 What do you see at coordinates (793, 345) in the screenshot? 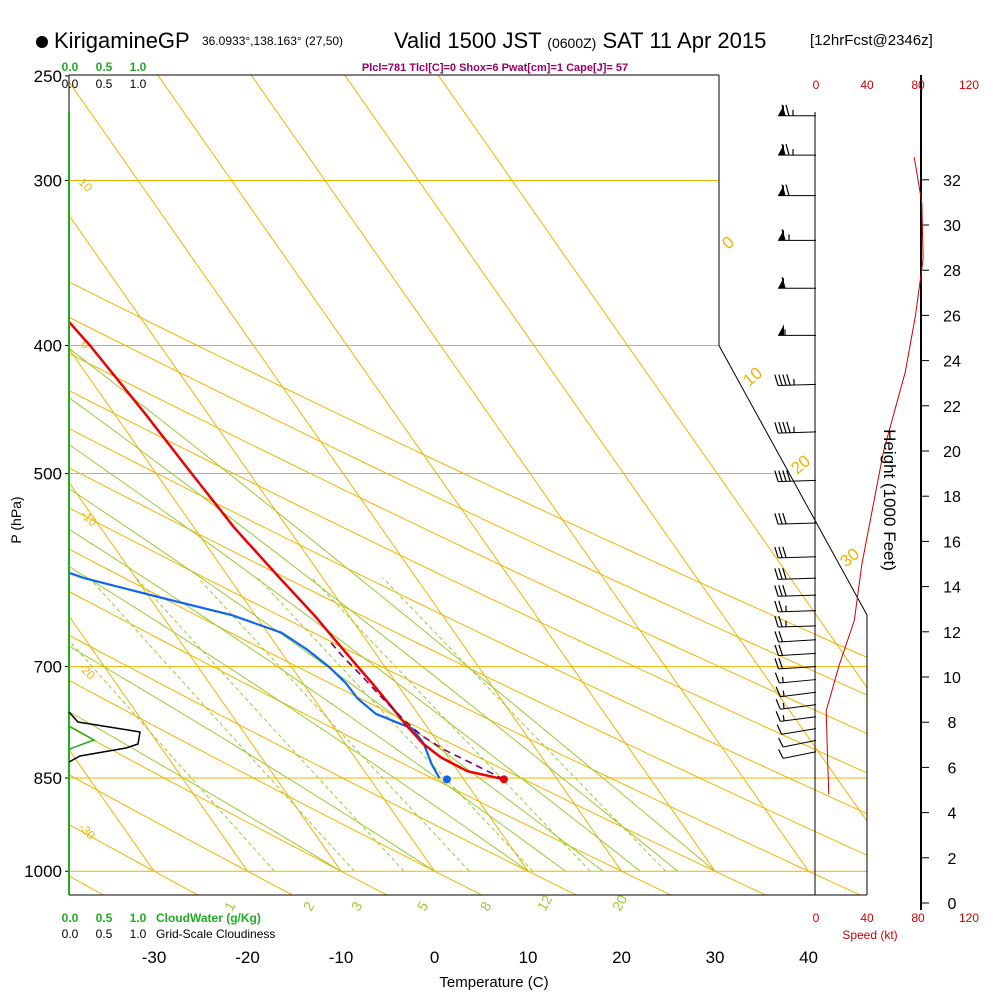
I see `barb-panel-mask` at bounding box center [793, 345].